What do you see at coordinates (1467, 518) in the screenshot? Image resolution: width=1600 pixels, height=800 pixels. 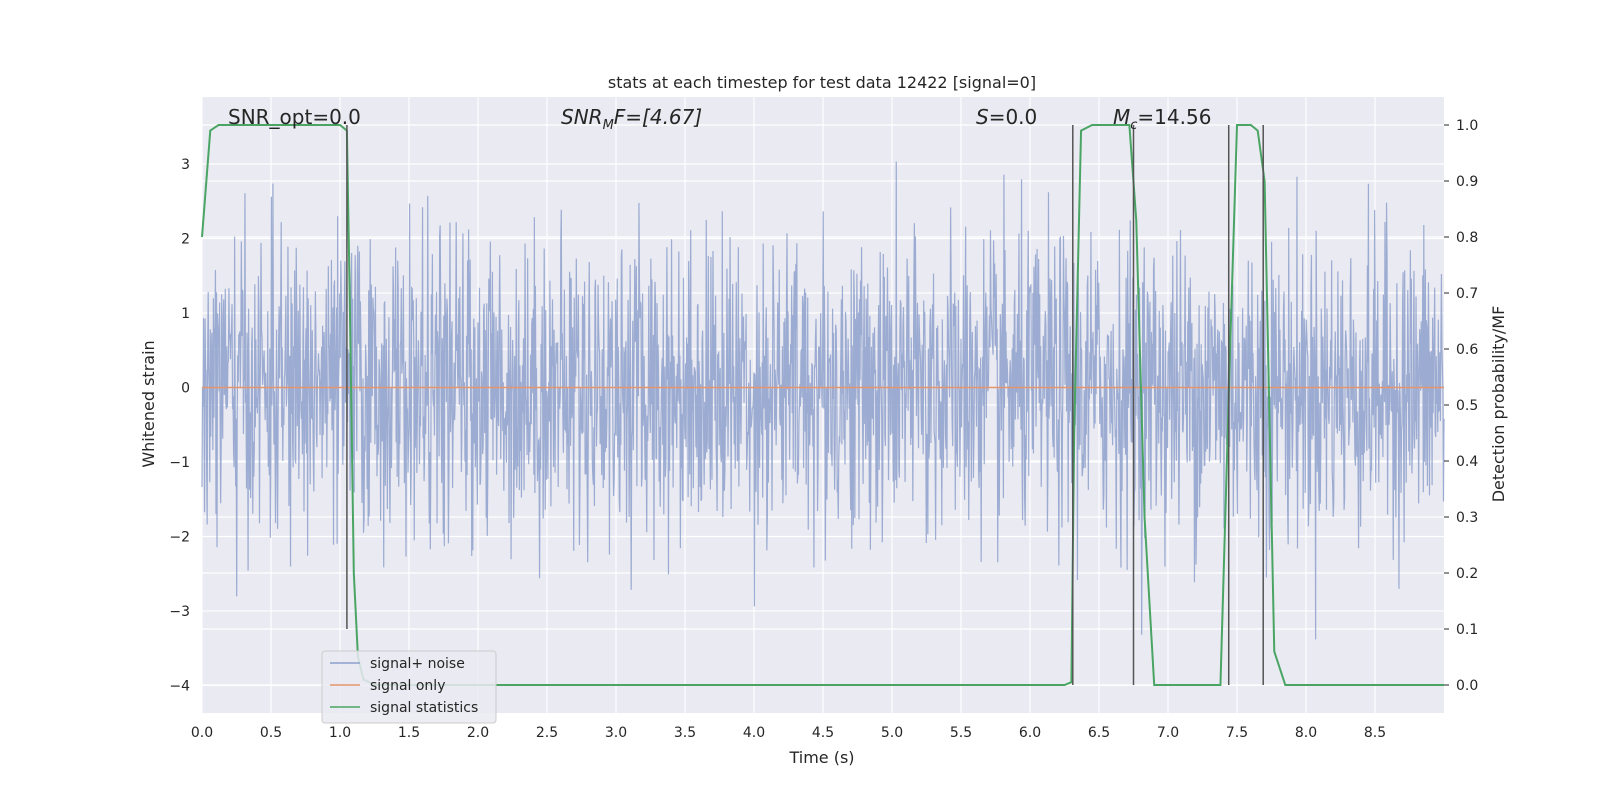 I see `y2-tick-label: 0.3` at bounding box center [1467, 518].